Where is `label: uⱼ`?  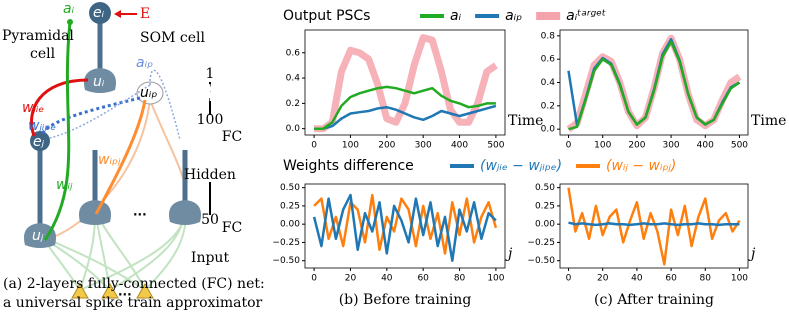
label: uⱼ is located at coordinates (38, 236).